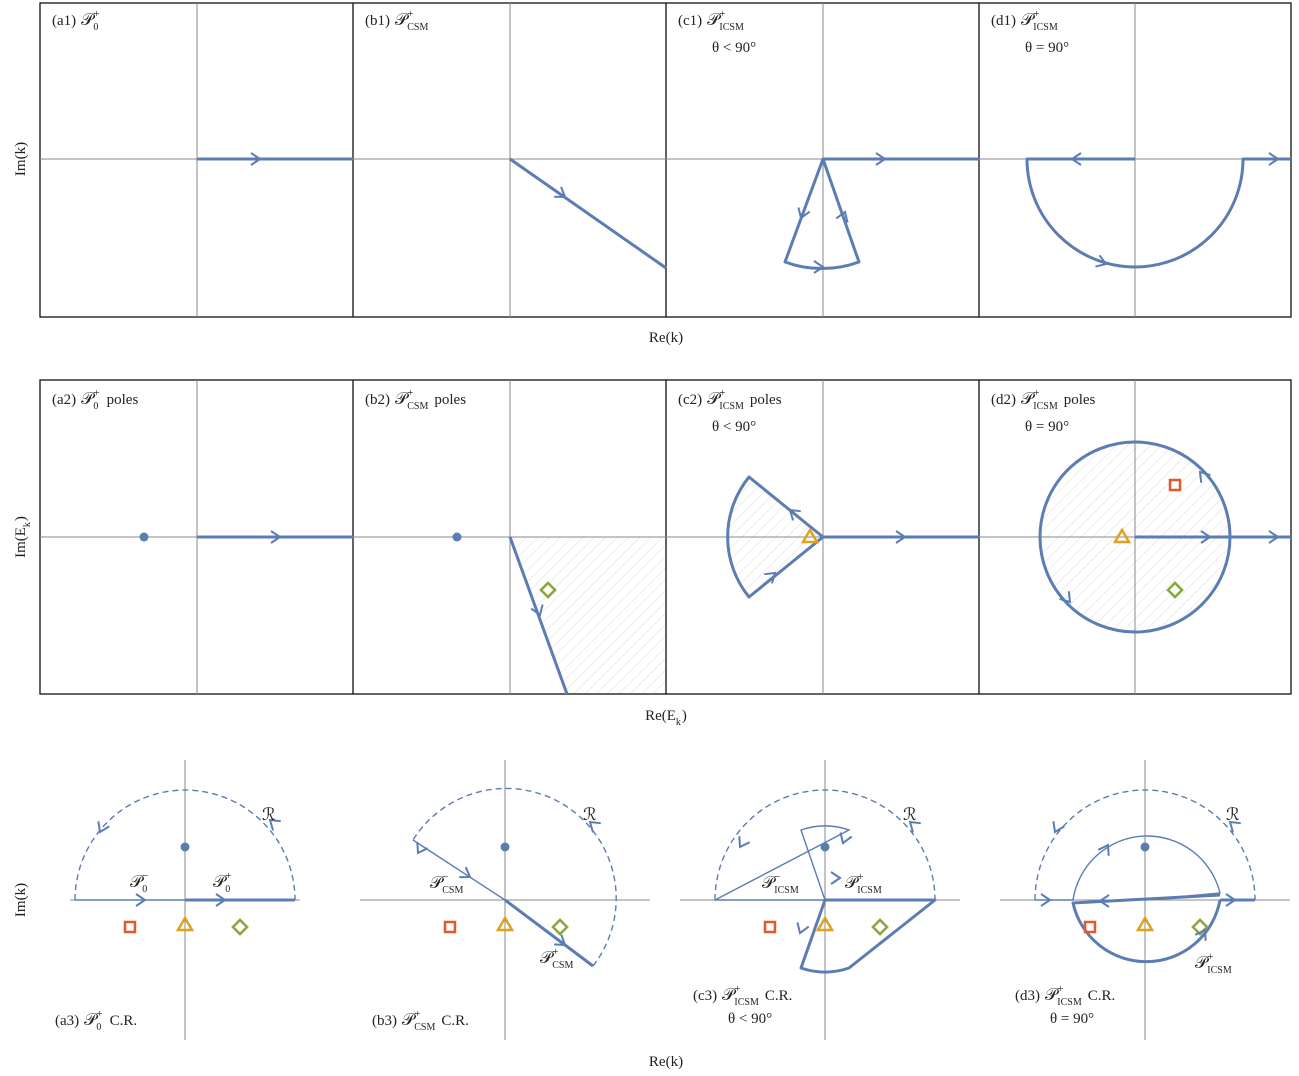  I want to click on label-text: k, so click(27, 524).